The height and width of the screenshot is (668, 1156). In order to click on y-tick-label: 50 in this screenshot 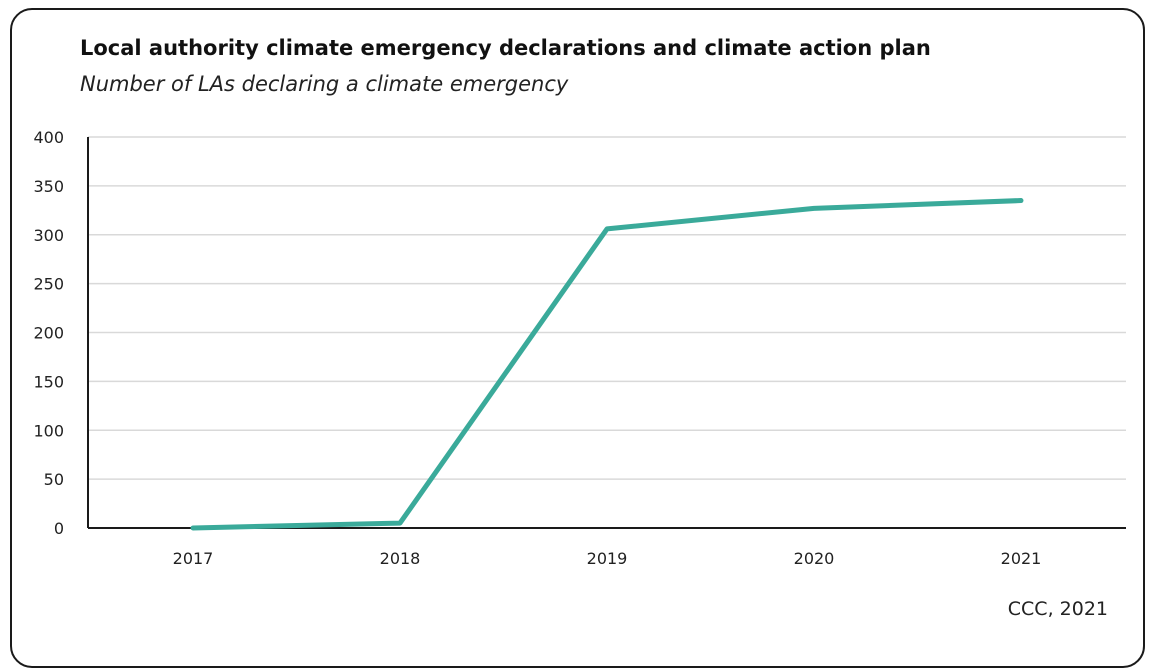, I will do `click(54, 479)`.